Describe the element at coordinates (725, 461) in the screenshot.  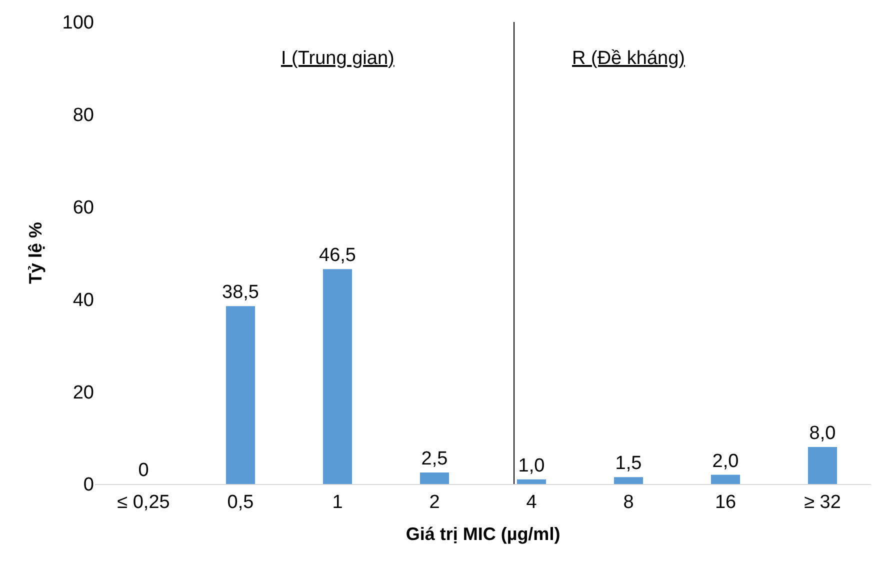
I see `data-label: 2,0` at that location.